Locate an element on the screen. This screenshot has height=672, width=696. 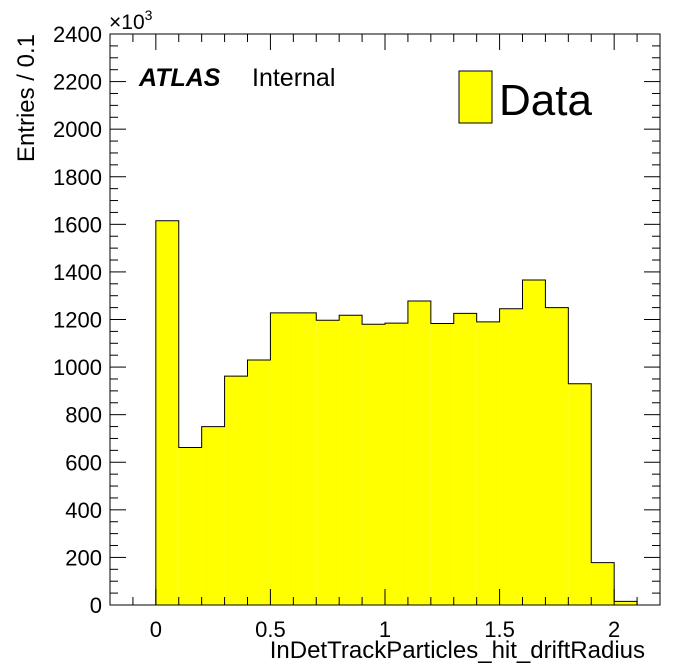
x-tick-label: 0 is located at coordinates (156, 629).